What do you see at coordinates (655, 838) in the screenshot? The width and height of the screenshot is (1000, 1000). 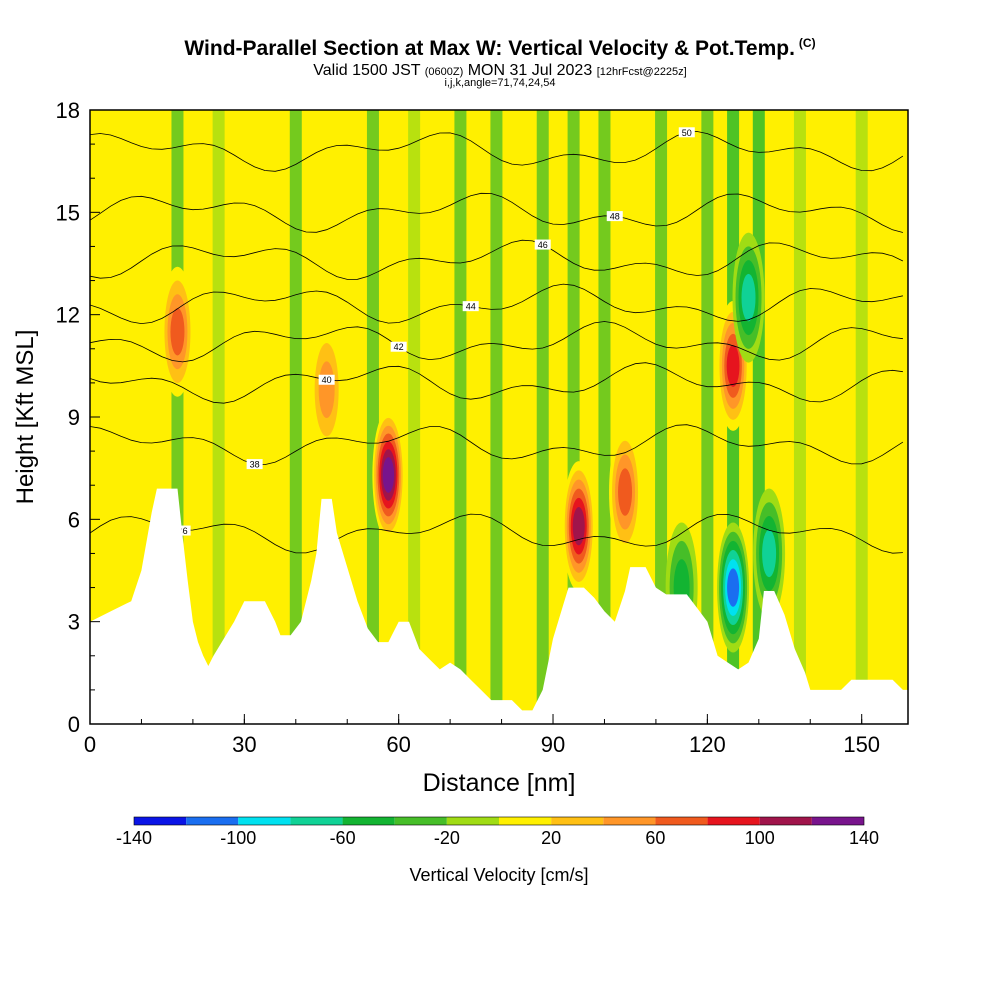 I see `colorbar-tick-label: 60` at bounding box center [655, 838].